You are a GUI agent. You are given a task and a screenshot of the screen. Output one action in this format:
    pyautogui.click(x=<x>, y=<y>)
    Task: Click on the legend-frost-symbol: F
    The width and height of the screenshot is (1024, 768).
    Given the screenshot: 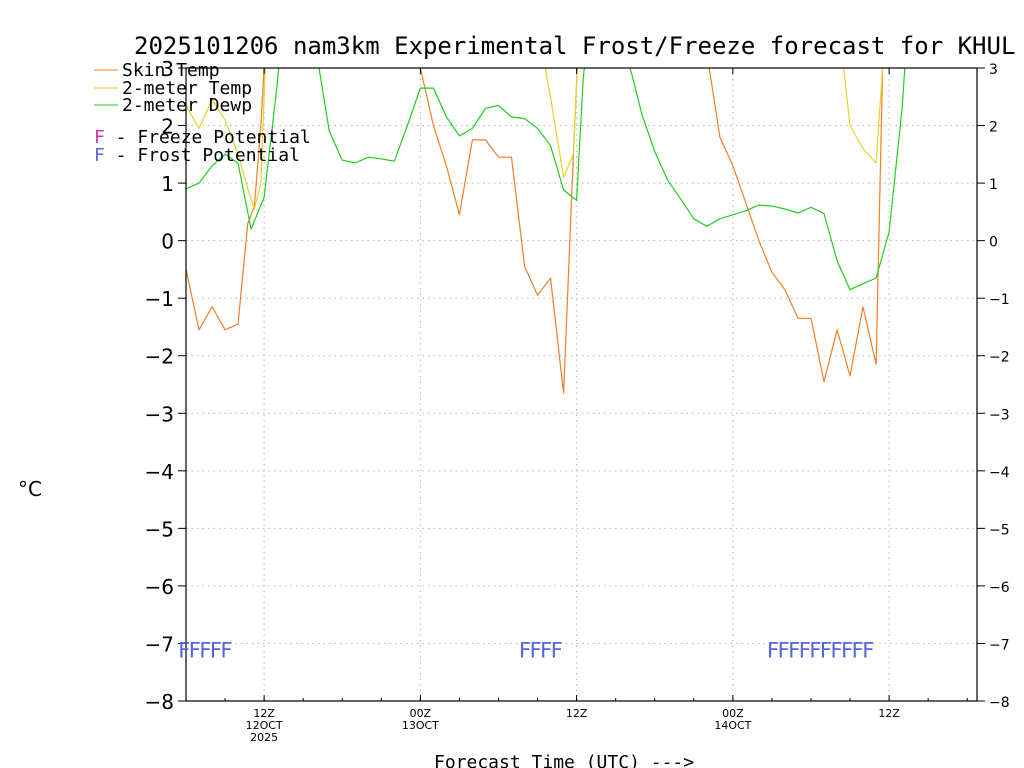 What is the action you would take?
    pyautogui.click(x=99, y=155)
    